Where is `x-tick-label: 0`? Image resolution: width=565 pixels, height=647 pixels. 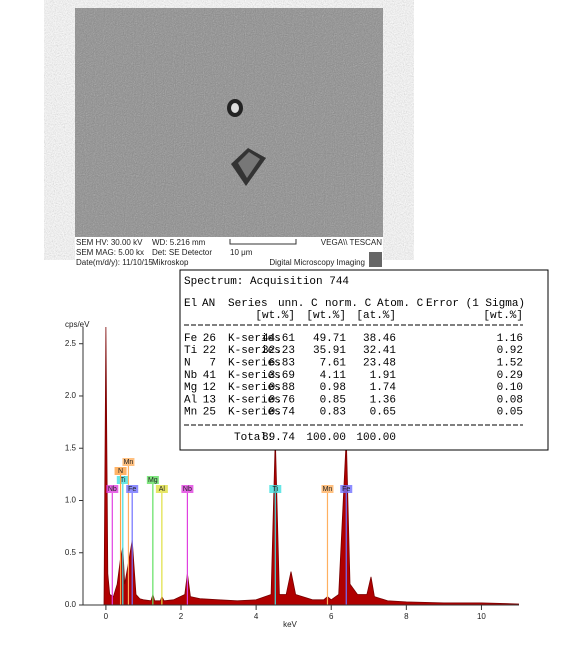
x-tick-label: 0 is located at coordinates (106, 616).